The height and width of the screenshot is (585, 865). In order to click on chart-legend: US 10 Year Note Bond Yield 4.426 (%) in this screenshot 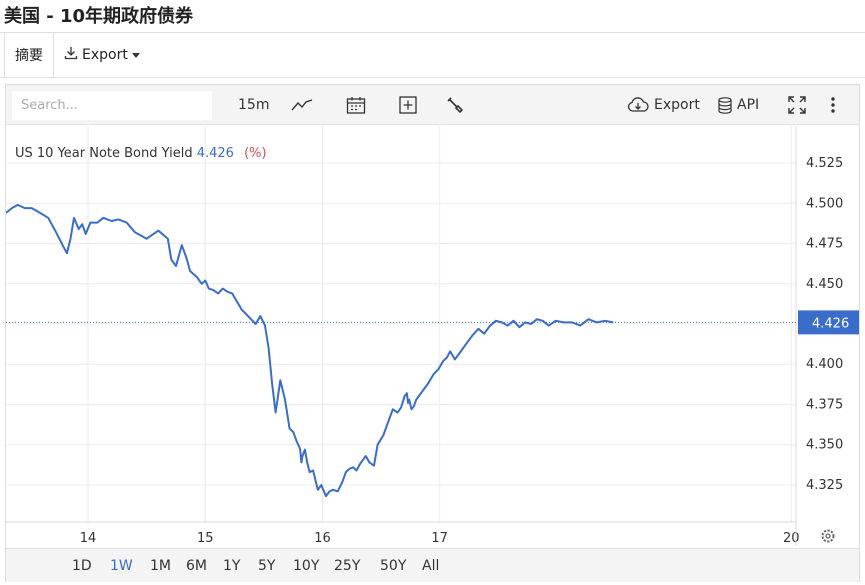, I will do `click(141, 153)`.